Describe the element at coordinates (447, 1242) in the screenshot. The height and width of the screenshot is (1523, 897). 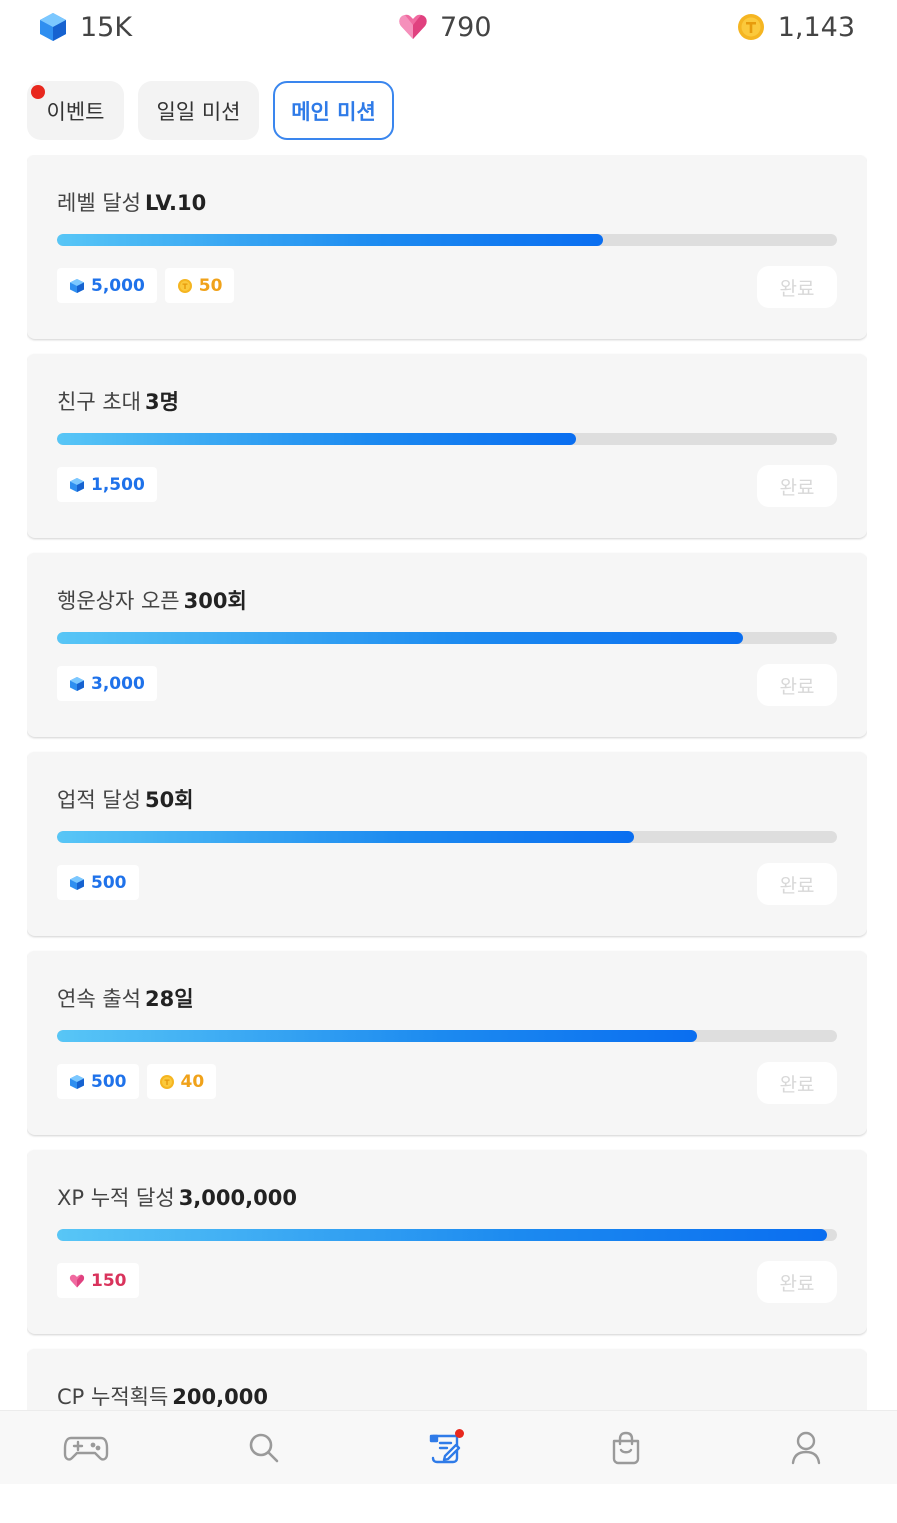
I see `mission-card: XP 누적 달성 3,000,000 150 완료` at that location.